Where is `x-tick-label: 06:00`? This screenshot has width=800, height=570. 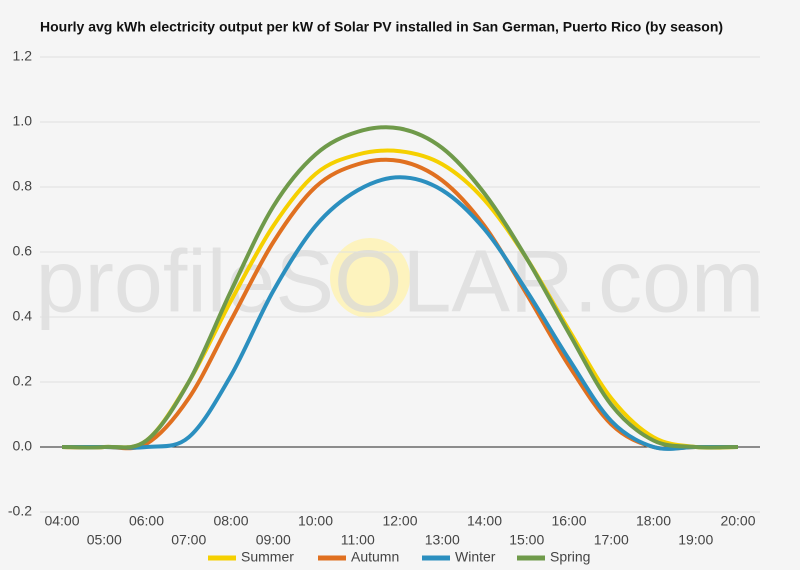
x-tick-label: 06:00 is located at coordinates (146, 521).